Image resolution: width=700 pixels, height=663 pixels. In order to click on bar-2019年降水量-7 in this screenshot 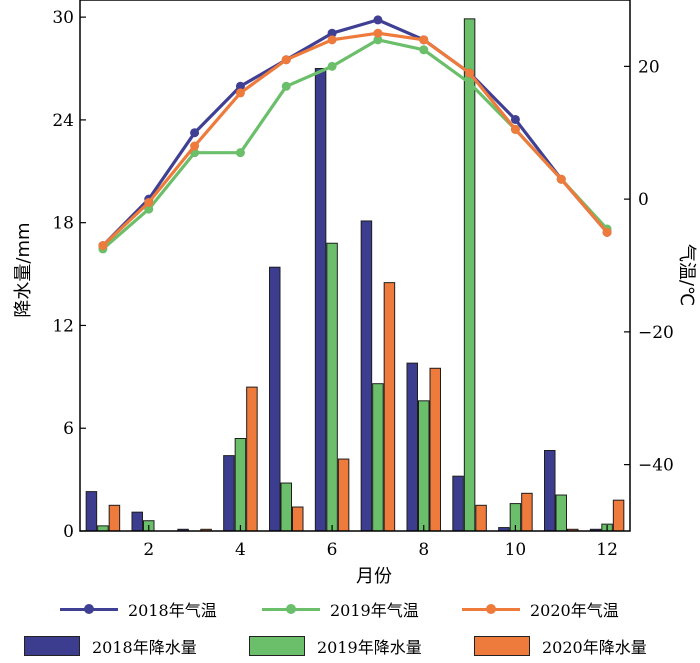, I will do `click(378, 457)`.